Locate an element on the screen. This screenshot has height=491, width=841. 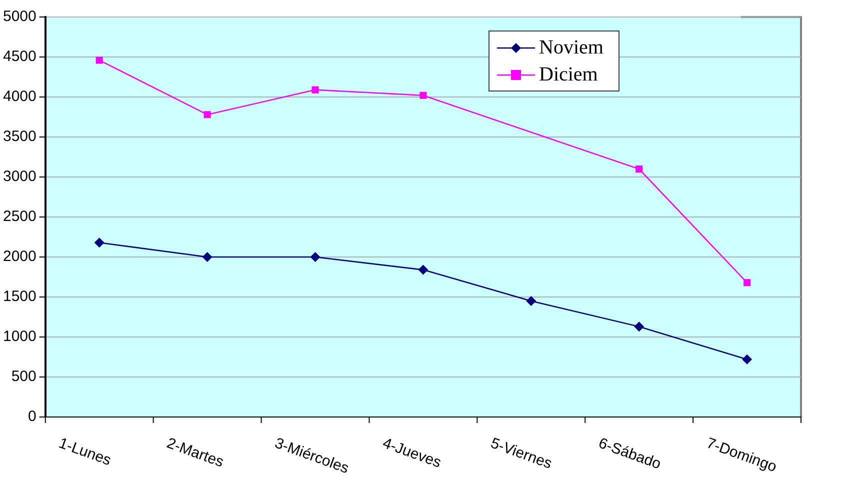
y-tick-label: 500 is located at coordinates (23, 377).